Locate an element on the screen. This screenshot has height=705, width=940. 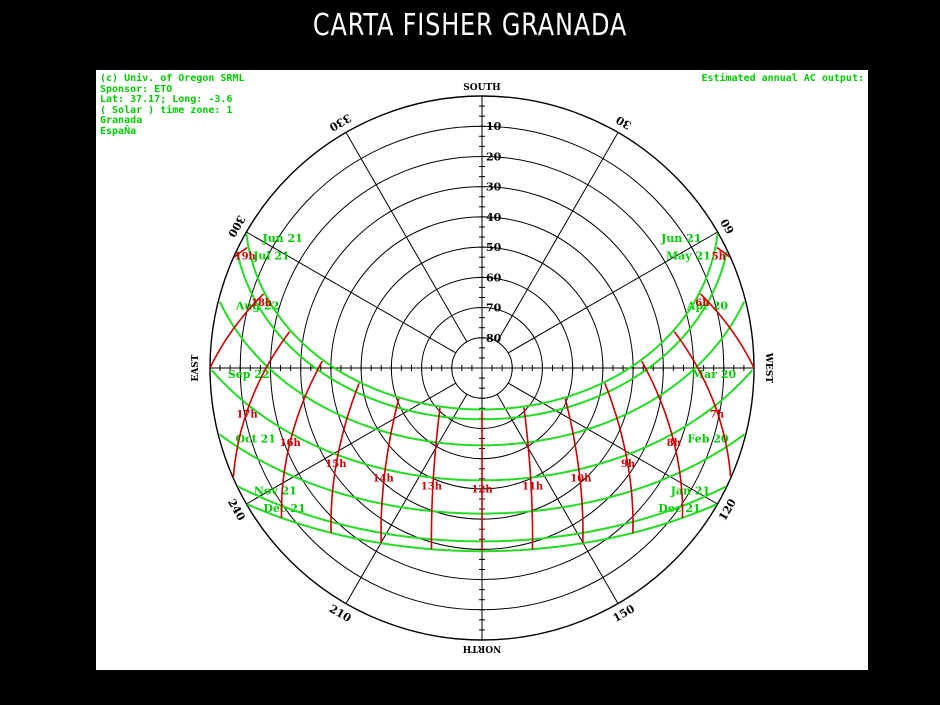
date-curve is located at coordinates (482, 322).